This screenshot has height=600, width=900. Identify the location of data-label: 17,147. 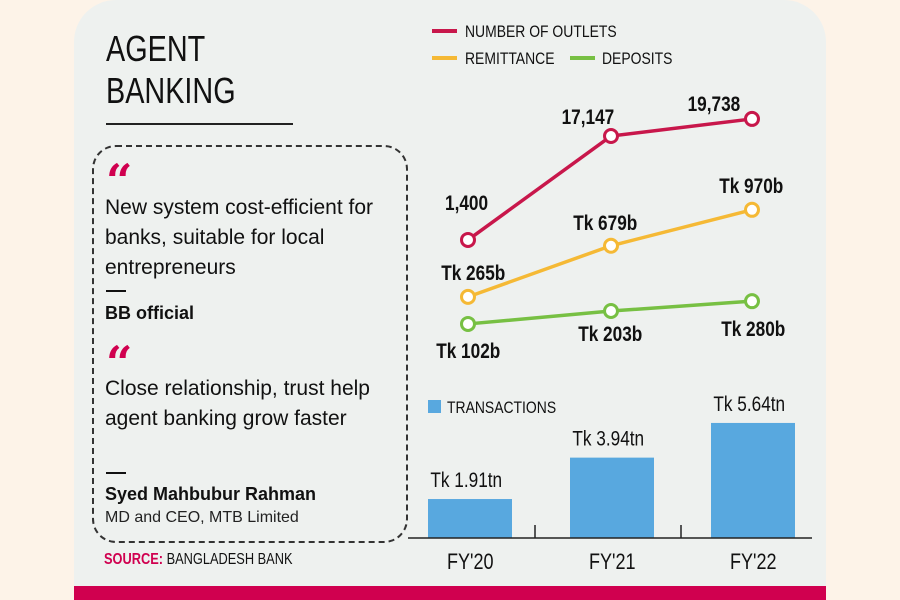
(588, 118).